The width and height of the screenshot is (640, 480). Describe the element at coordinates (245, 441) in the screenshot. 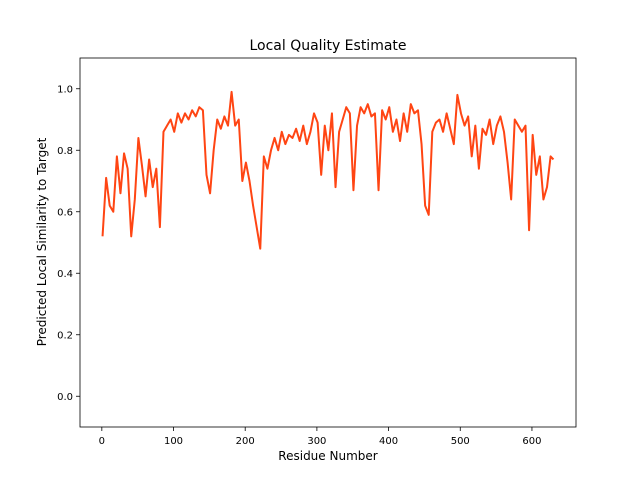

I see `x-tick-label: 200` at that location.